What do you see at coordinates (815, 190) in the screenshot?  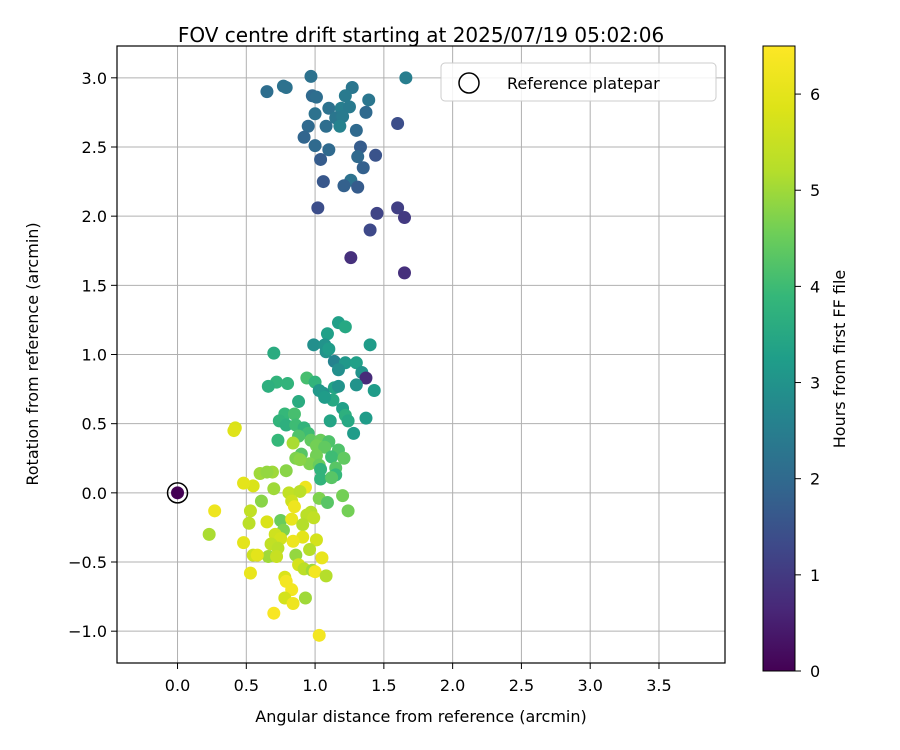 I see `colorbar-tick-label: 5` at bounding box center [815, 190].